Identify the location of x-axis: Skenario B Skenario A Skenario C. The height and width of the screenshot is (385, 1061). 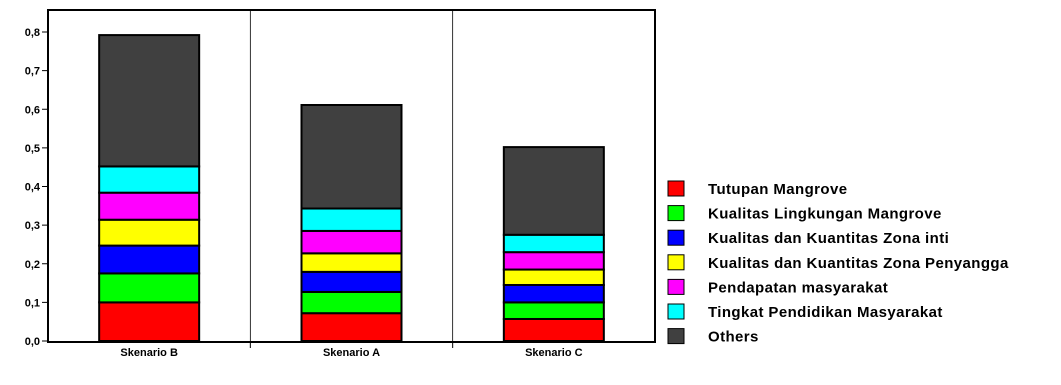
(351, 350).